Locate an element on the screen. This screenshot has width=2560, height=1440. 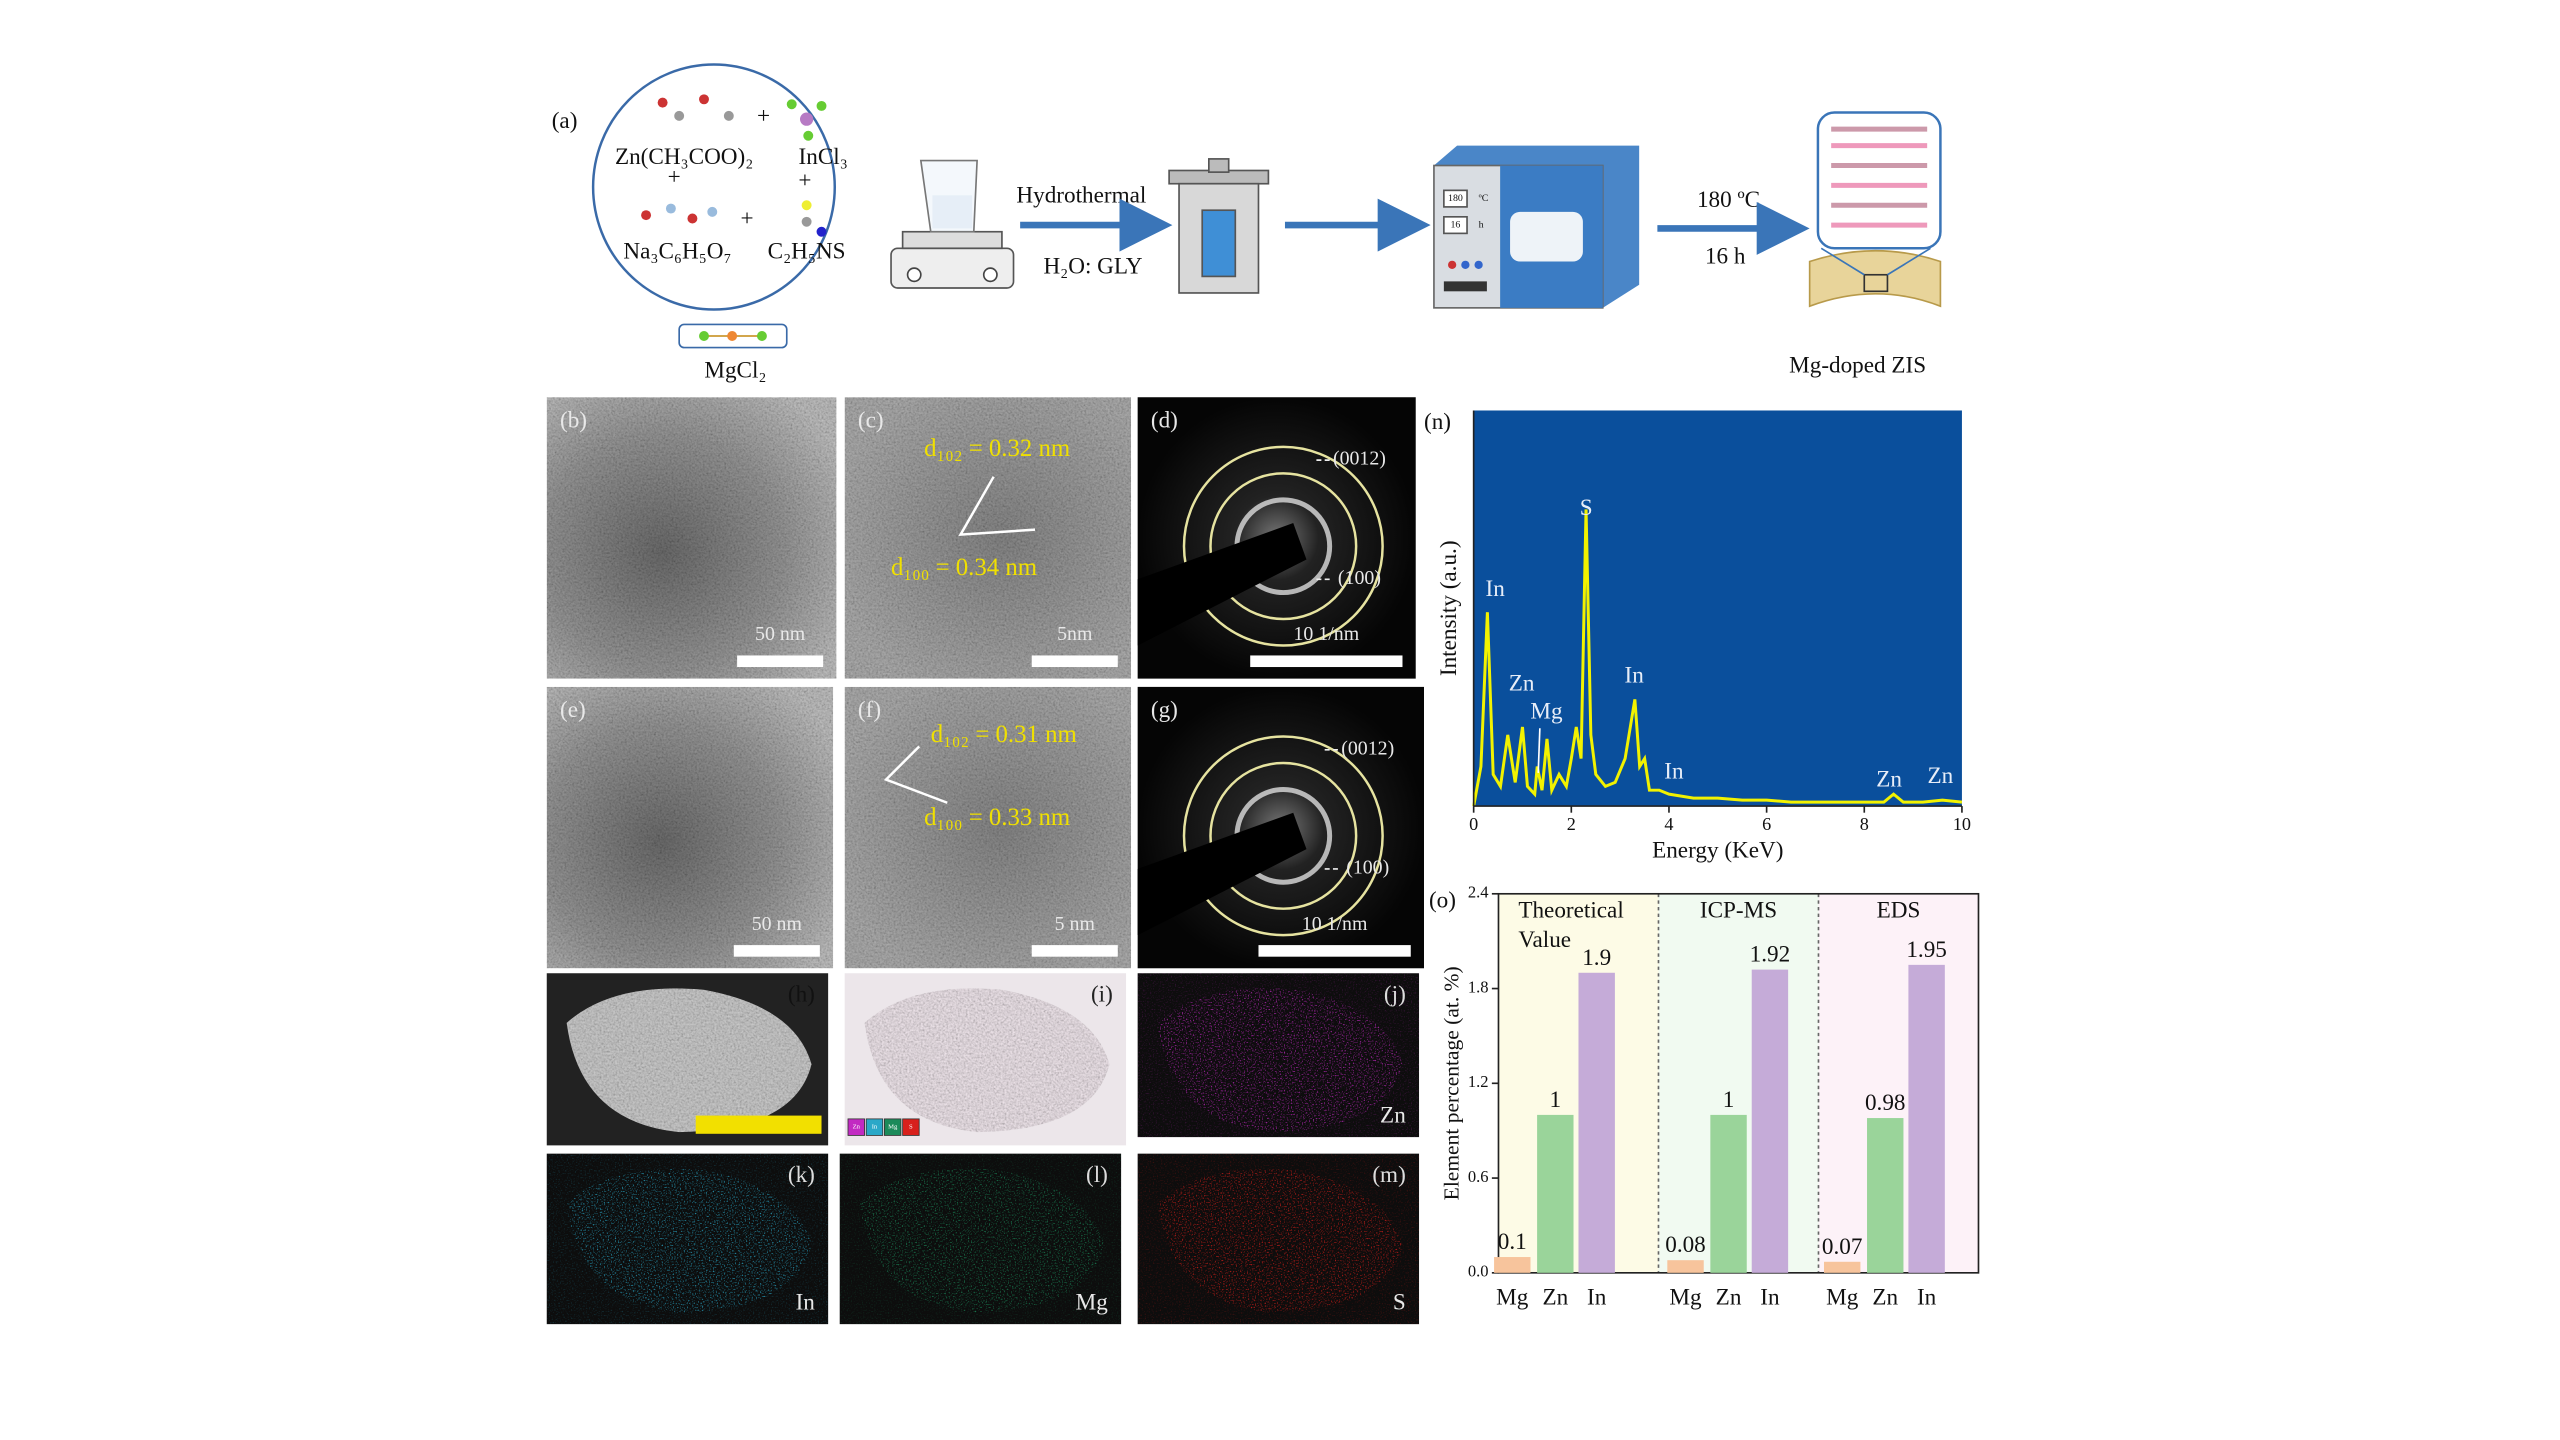
group-label: ICP-MS is located at coordinates (1738, 910).